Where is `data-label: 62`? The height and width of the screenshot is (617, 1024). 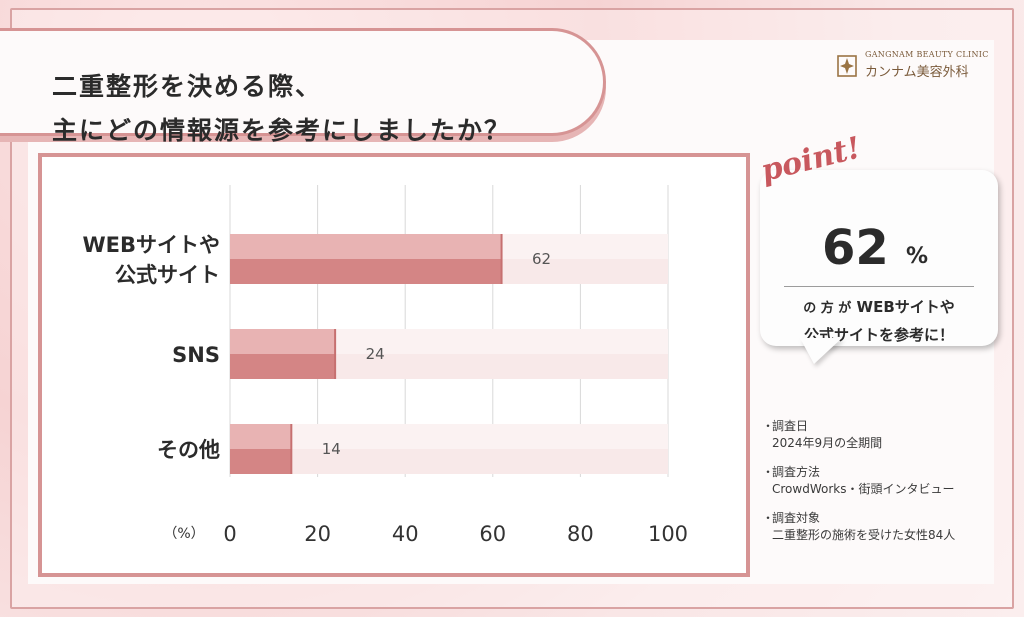 data-label: 62 is located at coordinates (541, 259).